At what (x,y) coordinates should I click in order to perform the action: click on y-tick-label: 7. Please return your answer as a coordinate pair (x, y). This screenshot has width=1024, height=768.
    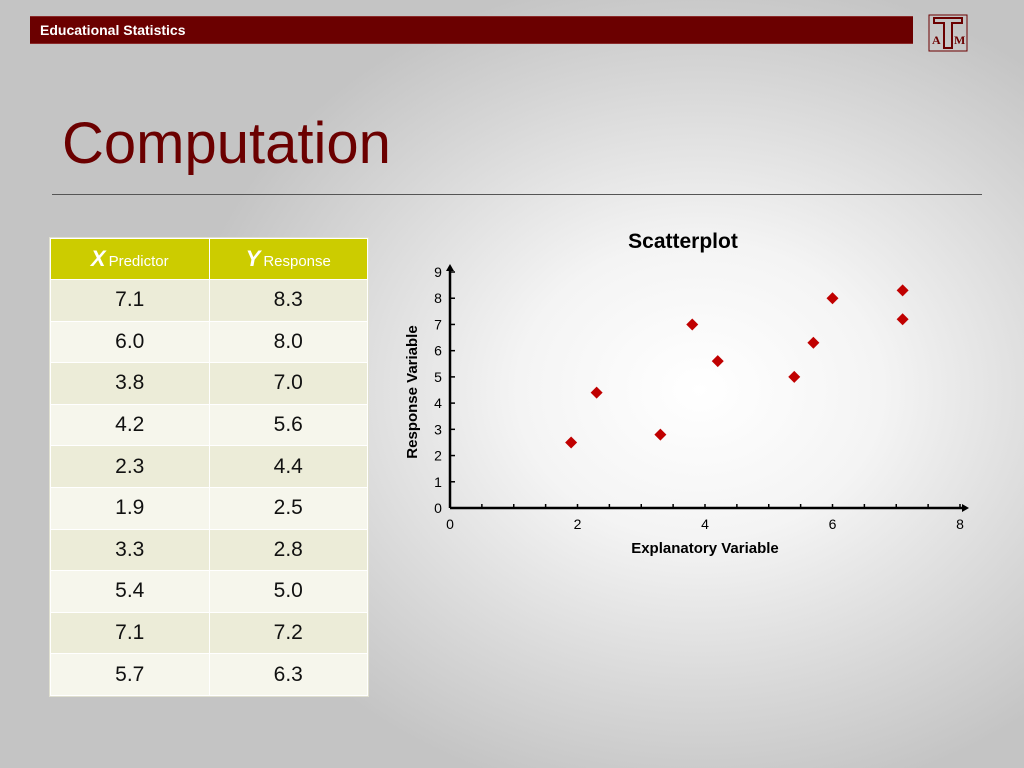
    Looking at the image, I should click on (438, 324).